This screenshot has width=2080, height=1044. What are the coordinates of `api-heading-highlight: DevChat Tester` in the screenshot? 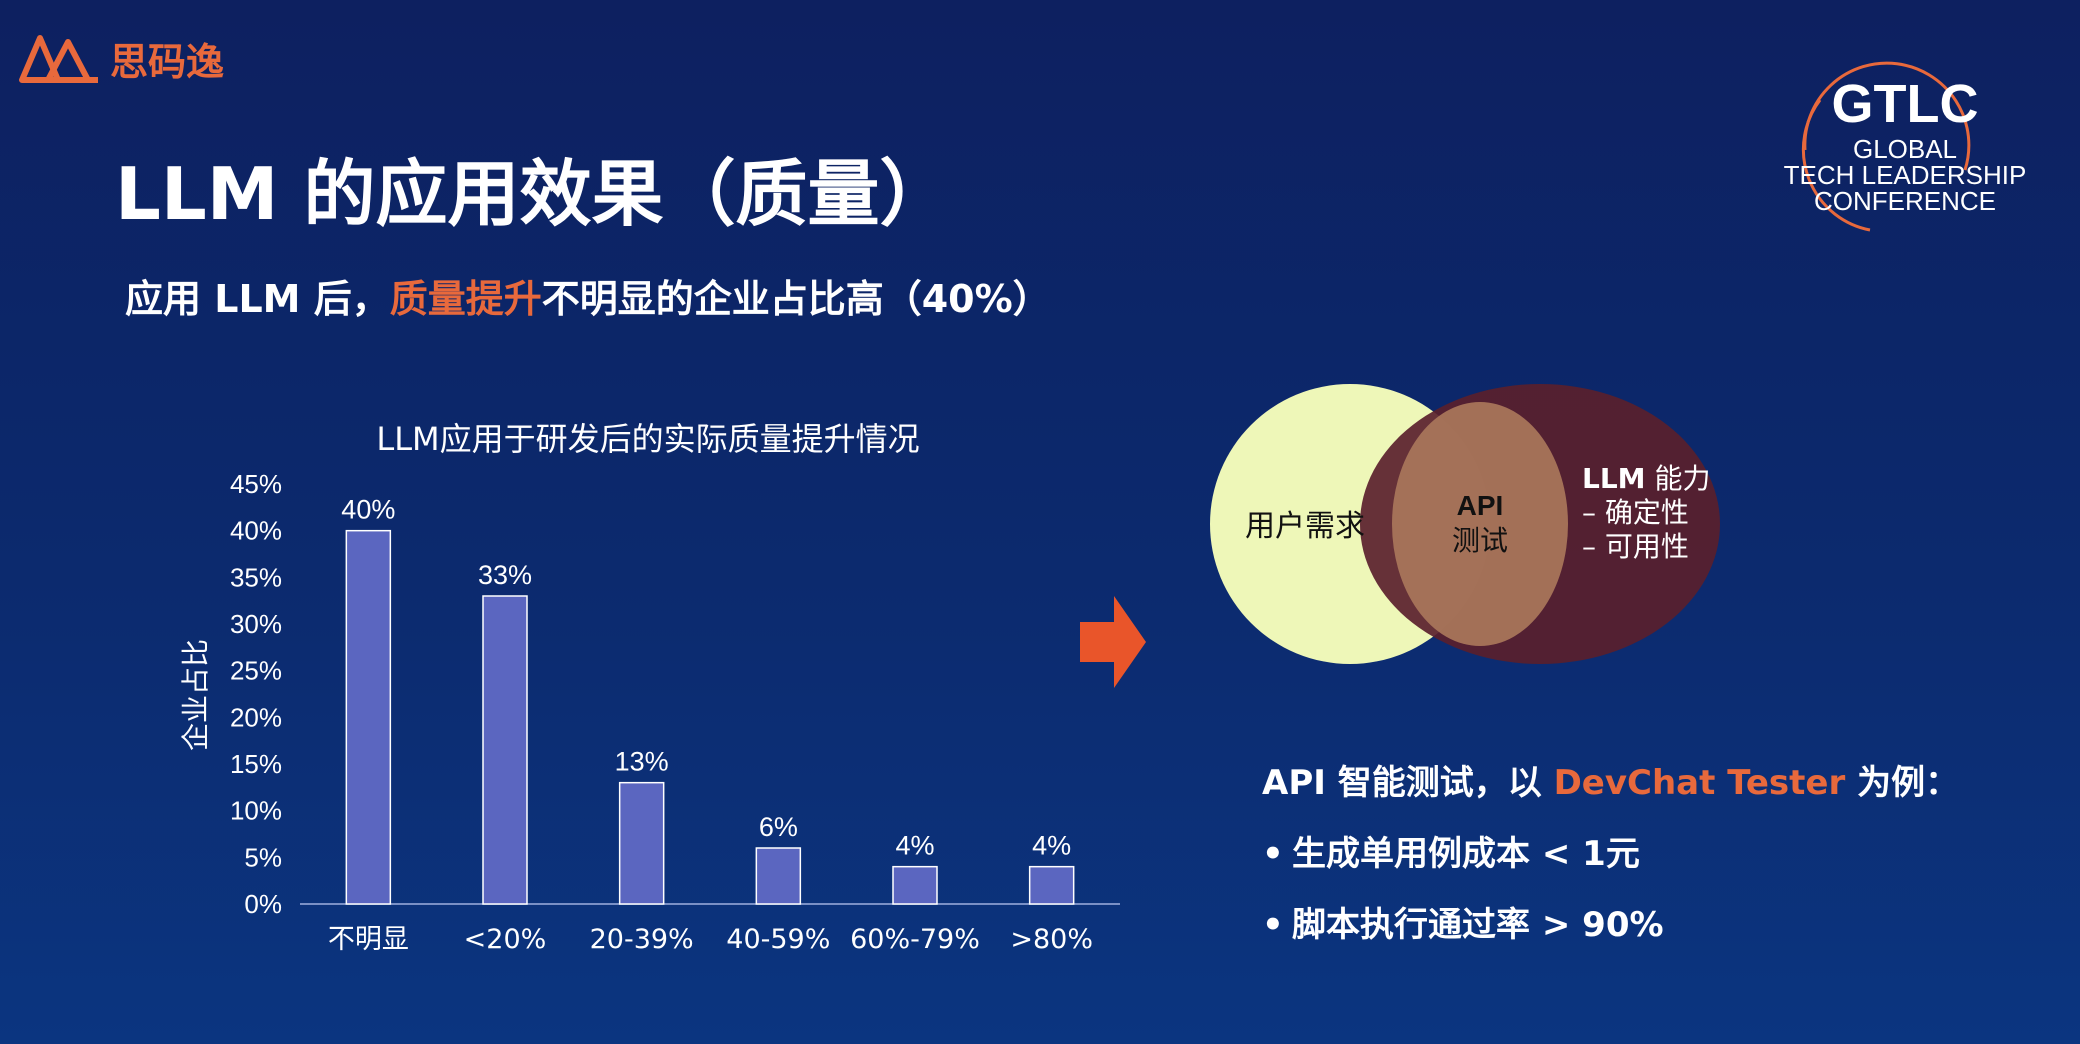 It's located at (1699, 783).